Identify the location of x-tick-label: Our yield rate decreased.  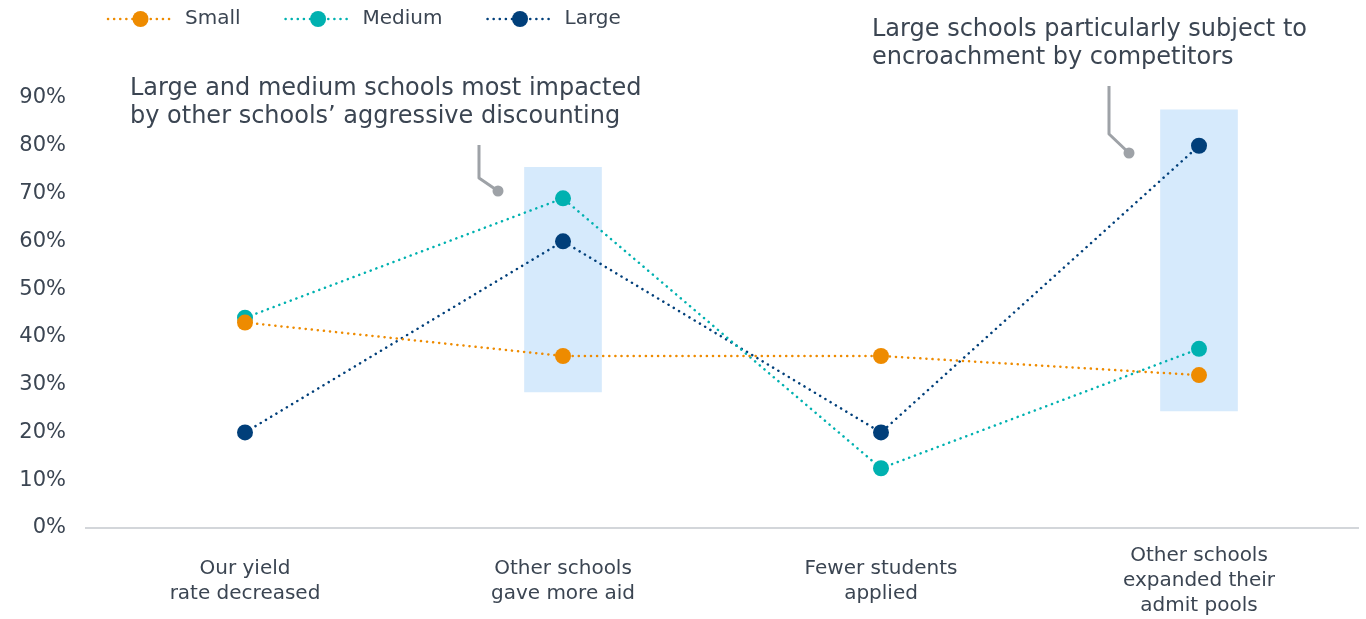
(245, 579).